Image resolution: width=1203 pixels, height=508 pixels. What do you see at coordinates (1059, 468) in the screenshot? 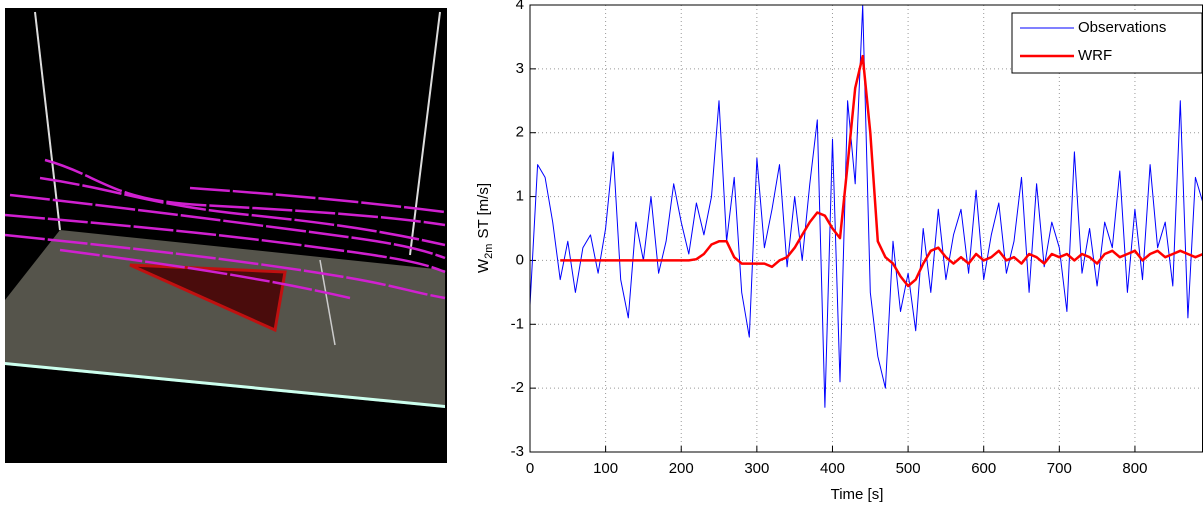
I see `x-tick-label: 700` at bounding box center [1059, 468].